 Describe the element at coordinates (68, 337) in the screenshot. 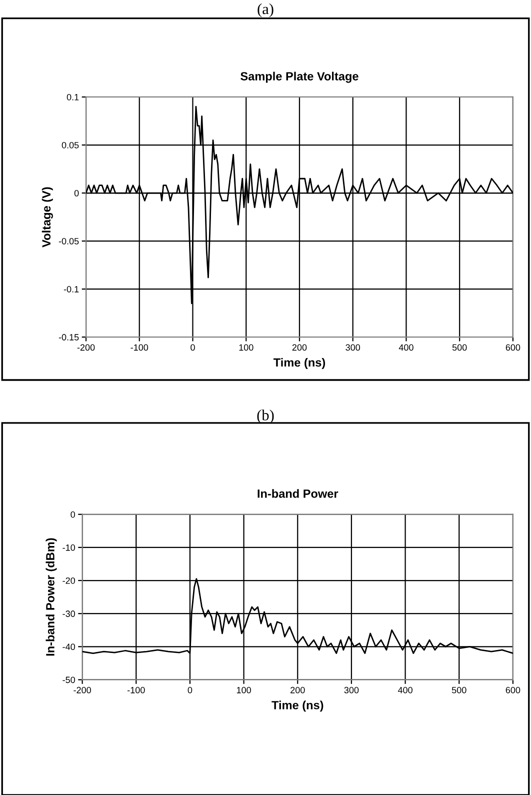

I see `y-tick-label: -0.15` at that location.